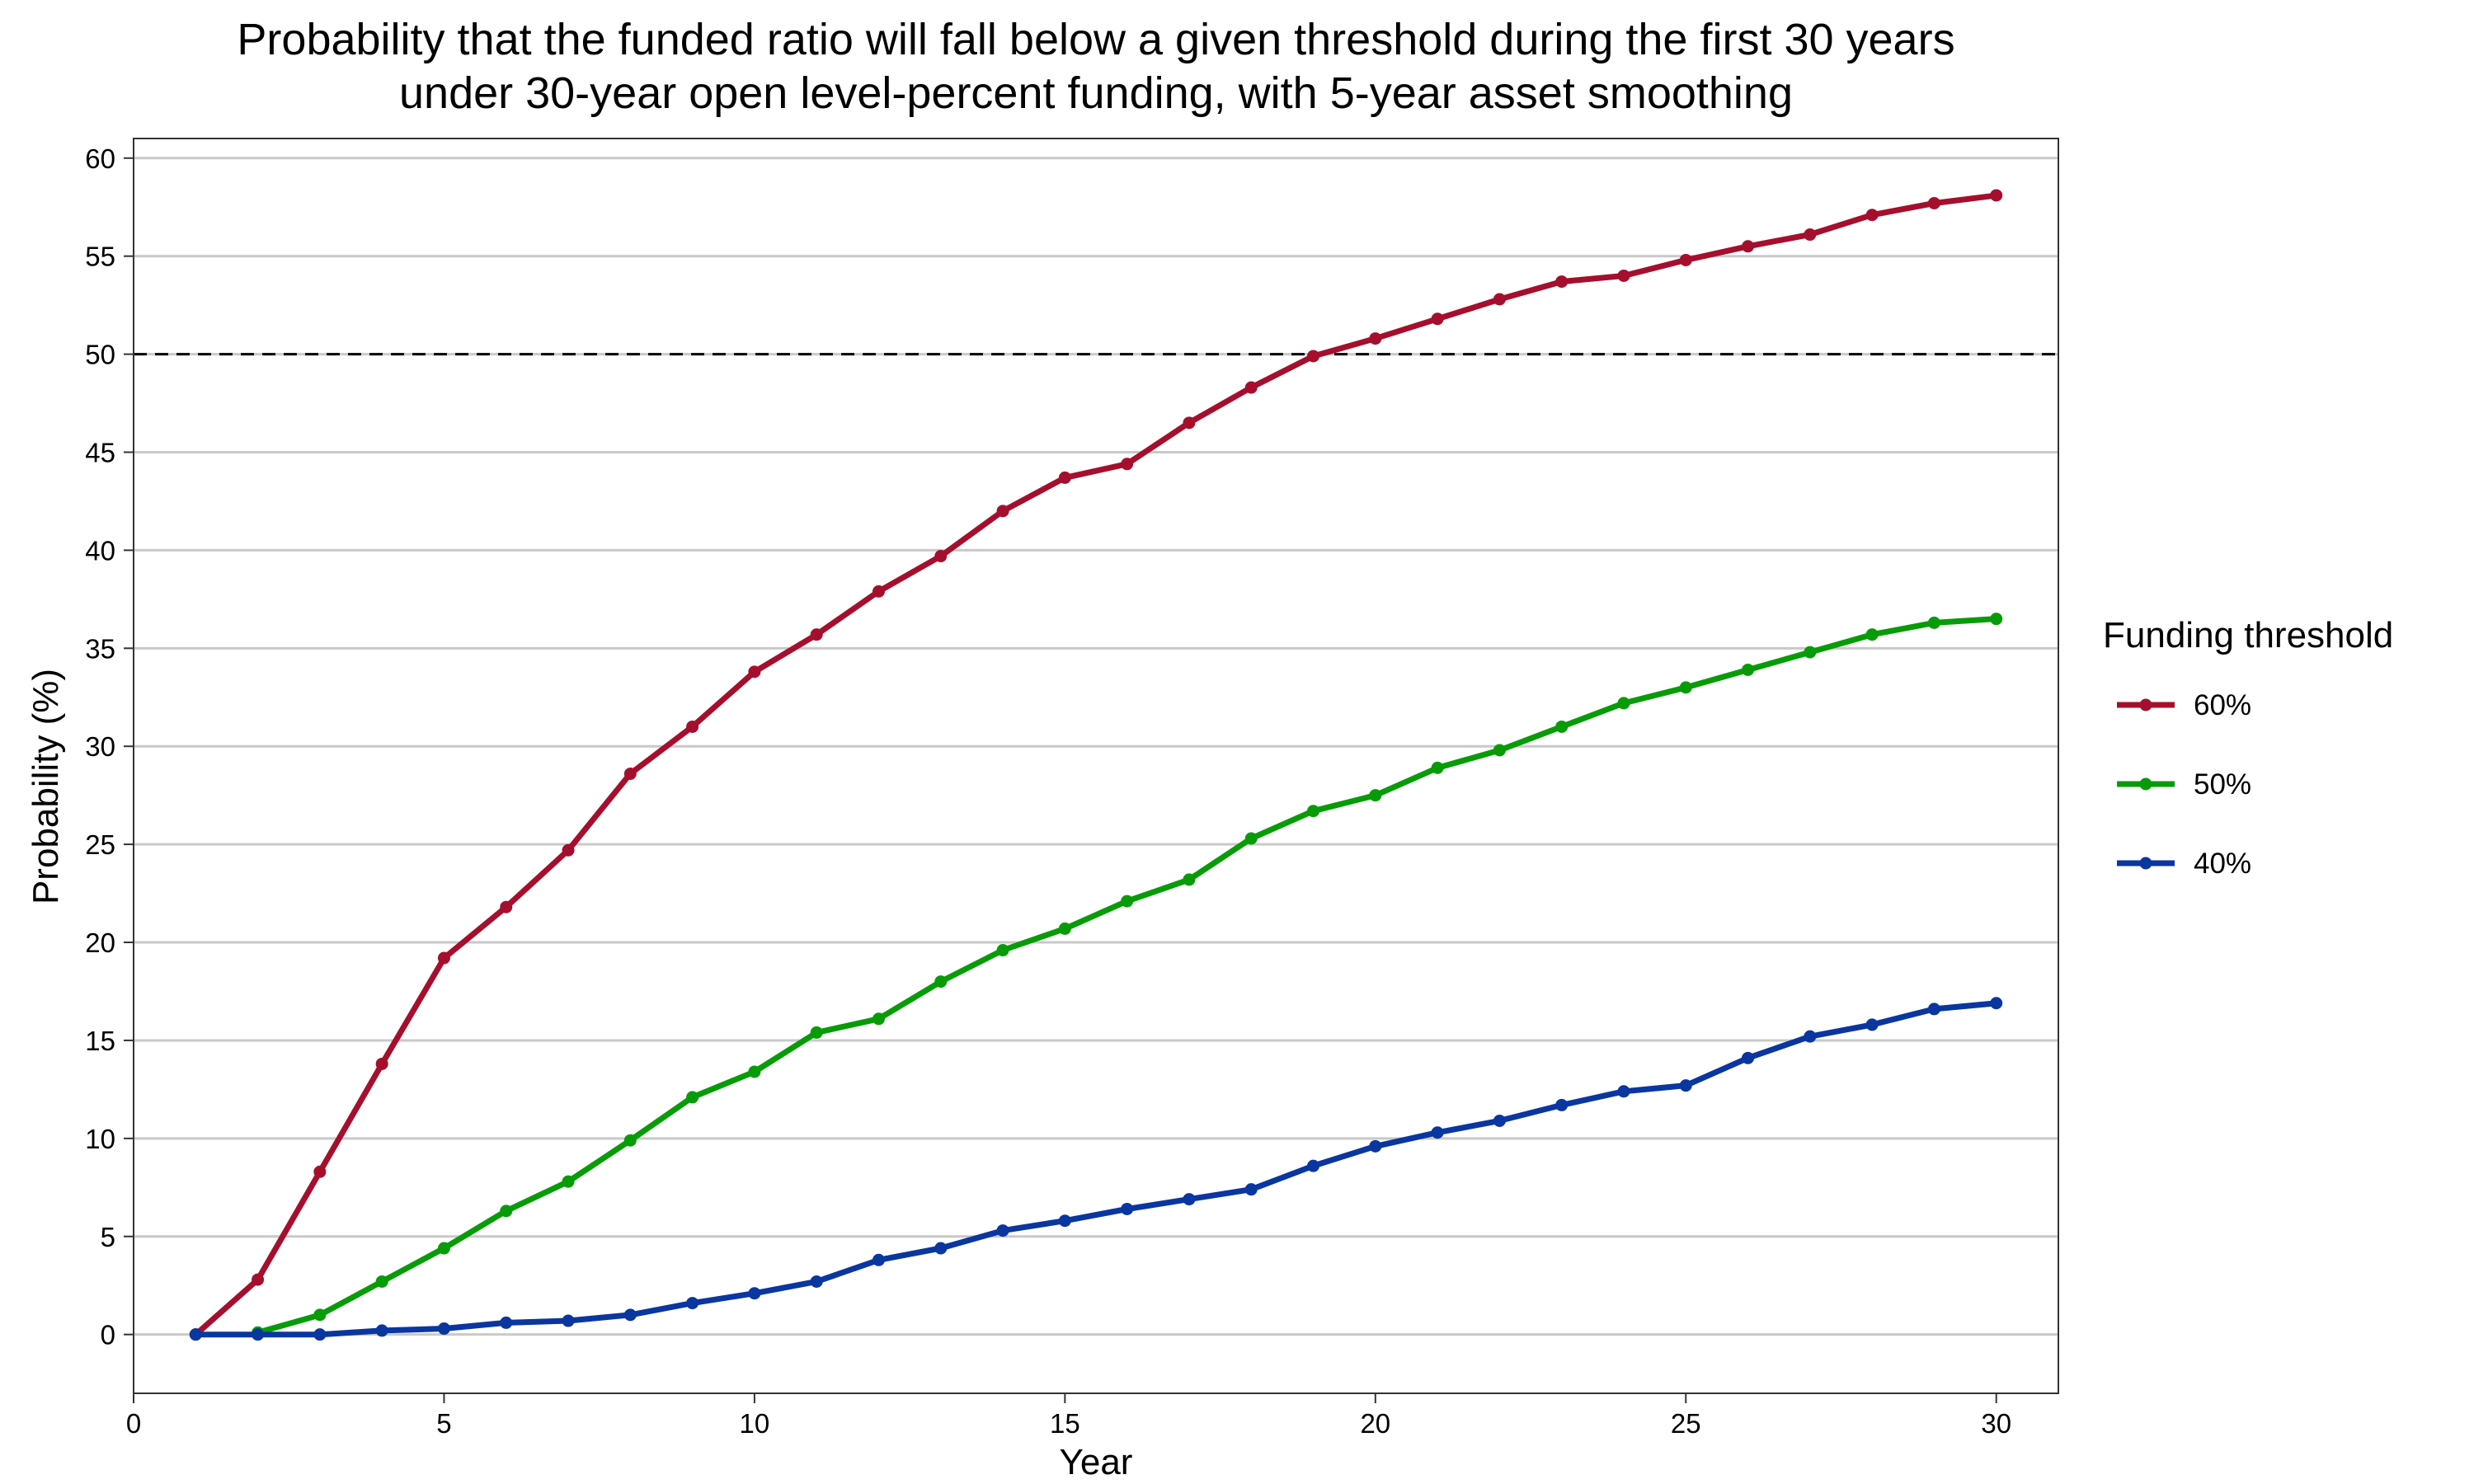  What do you see at coordinates (100, 943) in the screenshot?
I see `y-tick-label: 20` at bounding box center [100, 943].